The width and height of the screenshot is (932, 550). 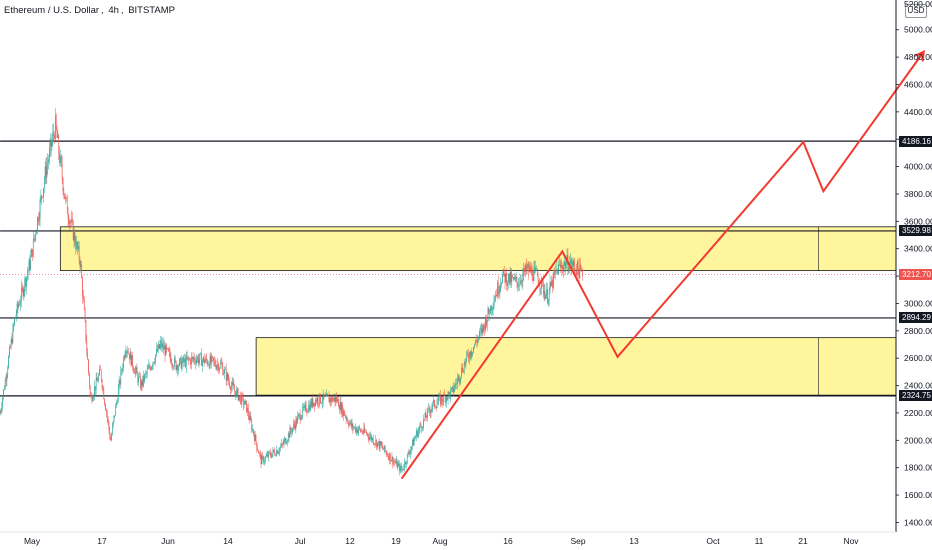 What do you see at coordinates (918, 440) in the screenshot?
I see `y-tick-label: 2000.00` at bounding box center [918, 440].